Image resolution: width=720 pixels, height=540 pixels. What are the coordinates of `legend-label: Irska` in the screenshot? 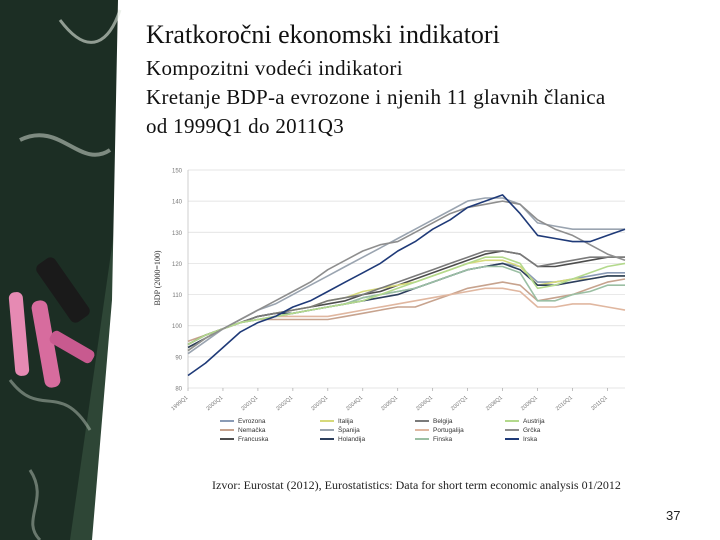 It's located at (530, 439).